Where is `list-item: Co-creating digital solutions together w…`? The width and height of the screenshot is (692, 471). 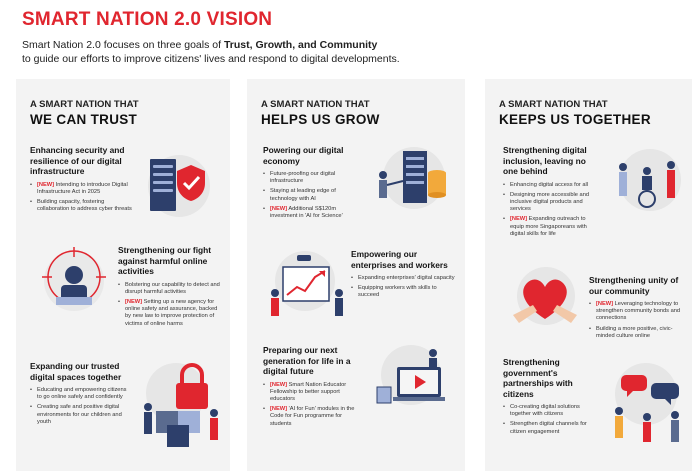
list-item: Co-creating digital solutions together w… is located at coordinates (551, 411).